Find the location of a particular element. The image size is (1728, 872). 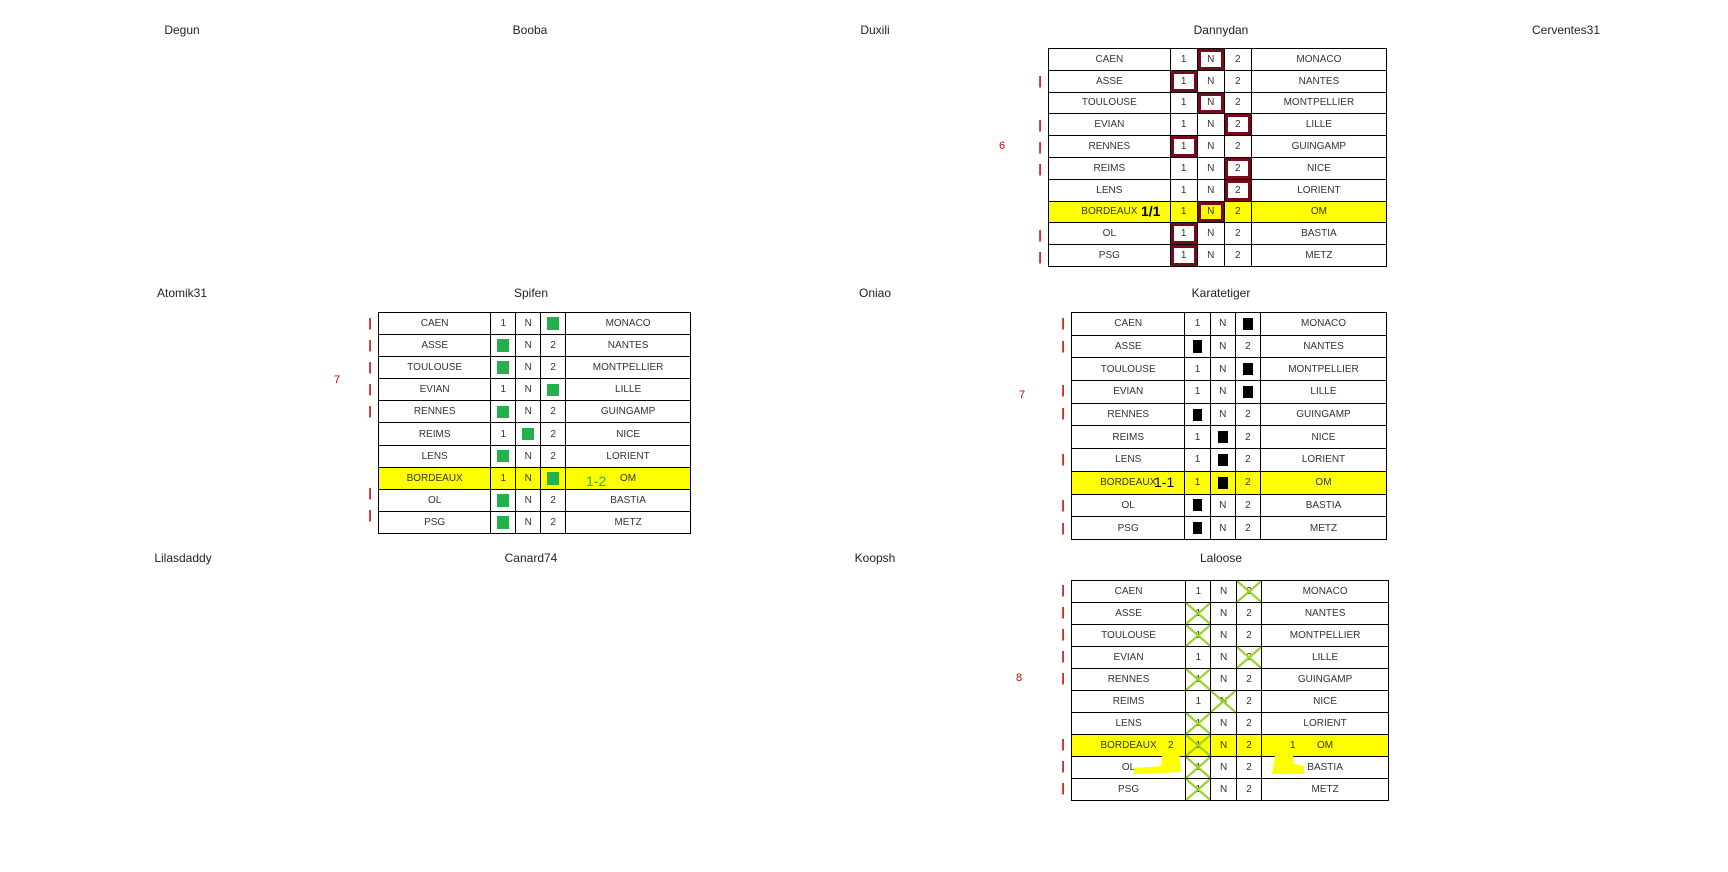

table-row: LENS 1 N 2 LORIENT is located at coordinates (1218, 190).